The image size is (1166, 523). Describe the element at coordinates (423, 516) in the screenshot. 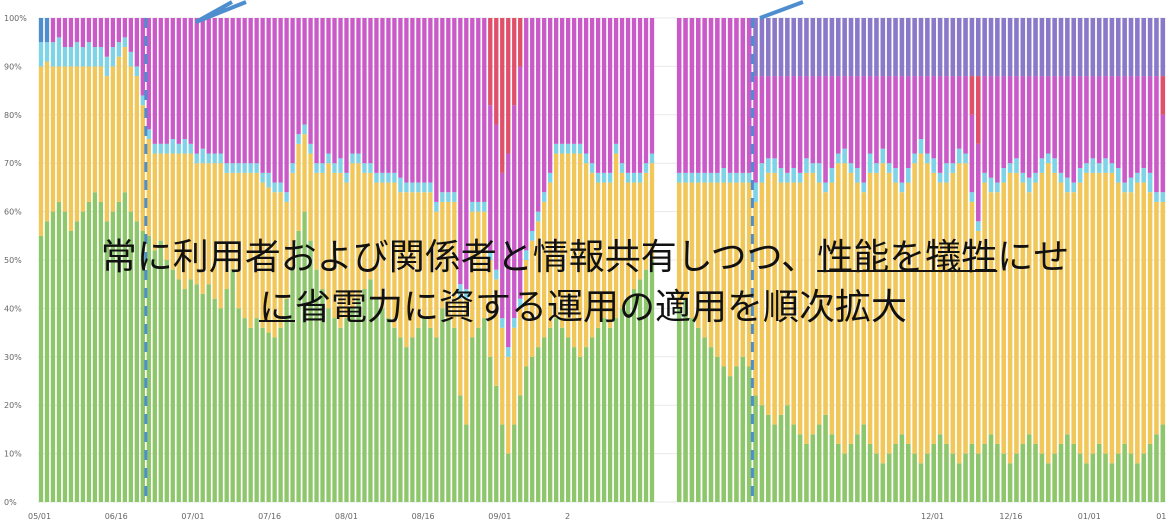

I see `x-tick-label: 08/16` at that location.